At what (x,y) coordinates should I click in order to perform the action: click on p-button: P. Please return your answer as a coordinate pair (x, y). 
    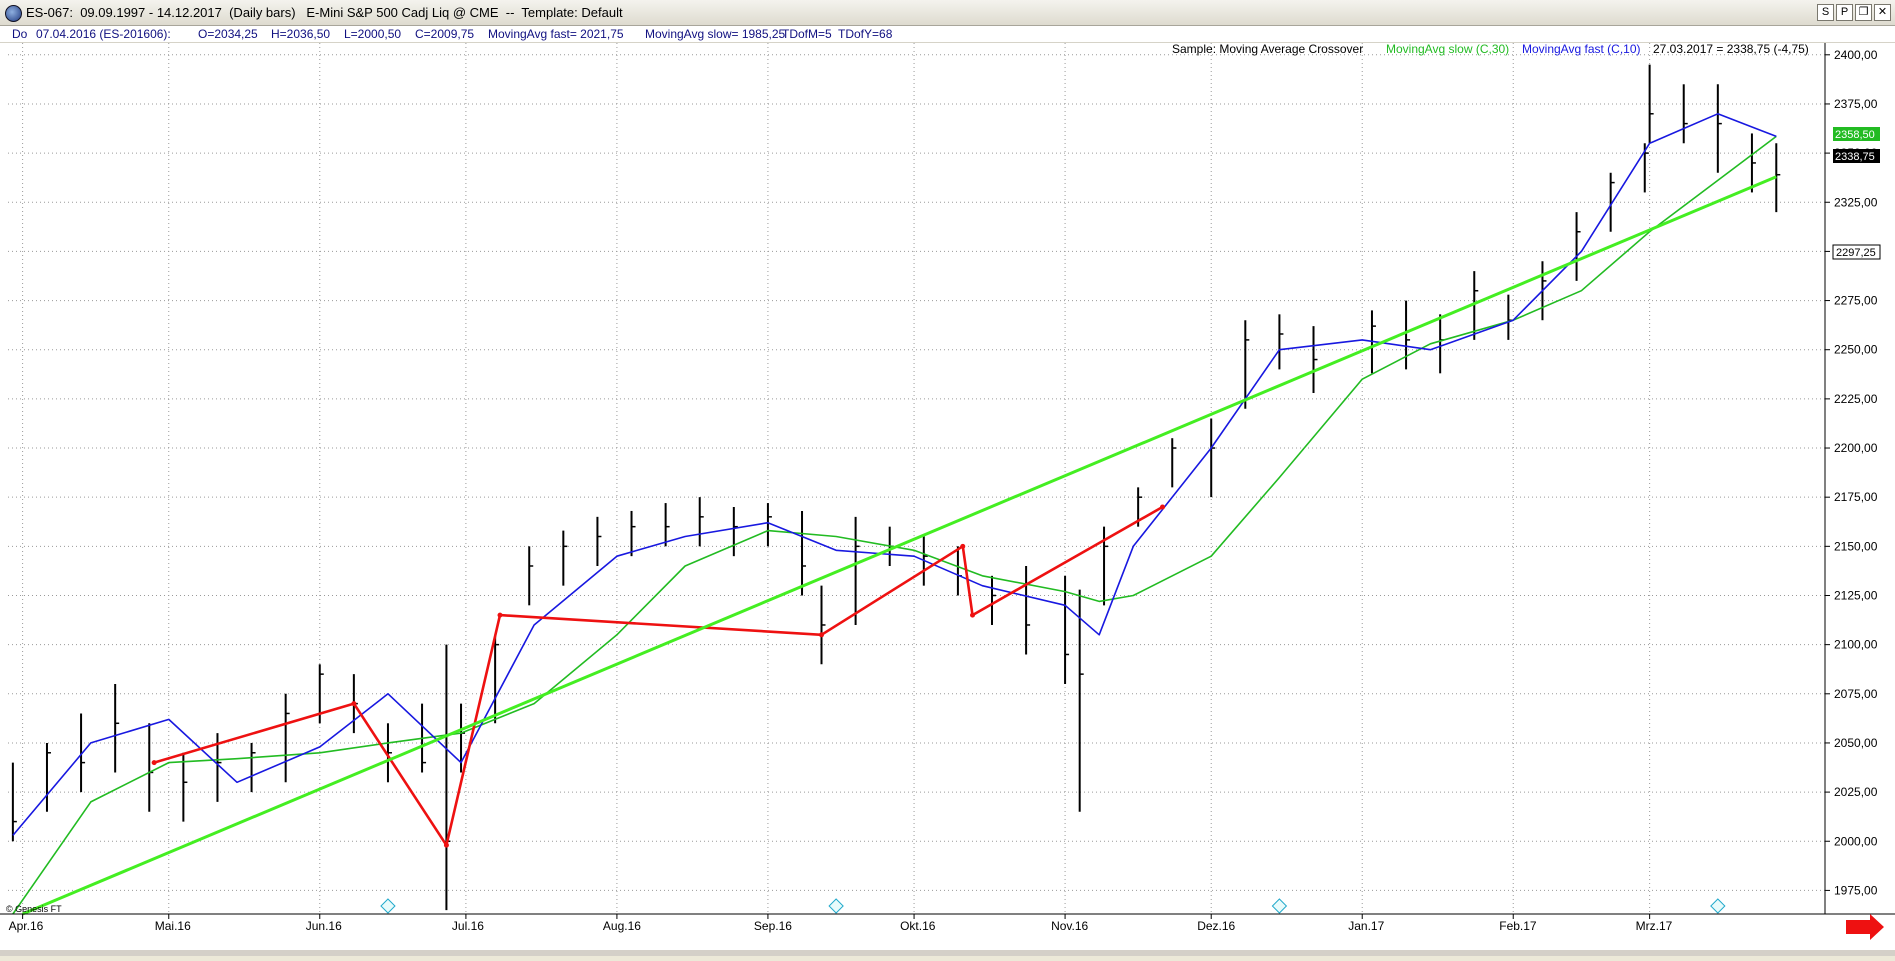
    Looking at the image, I should click on (1844, 12).